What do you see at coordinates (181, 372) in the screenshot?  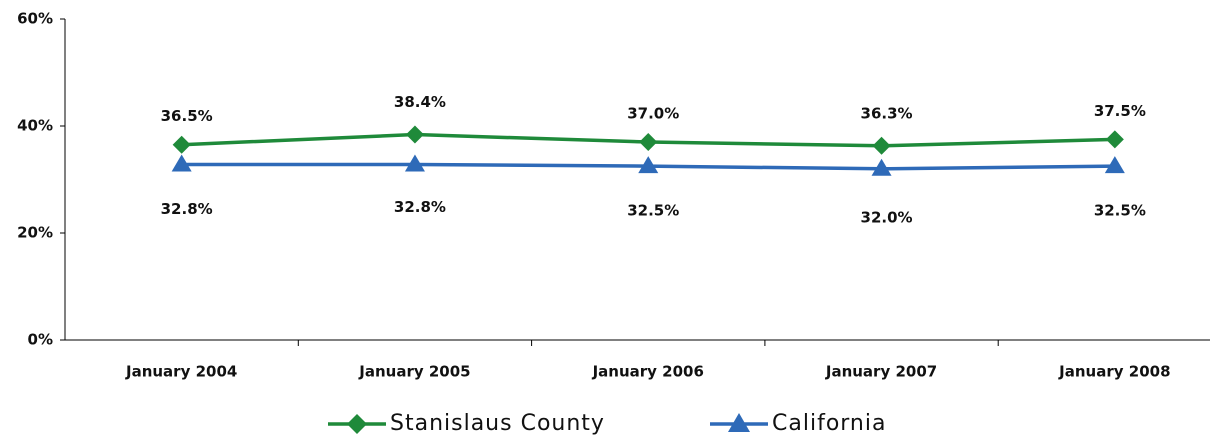 I see `x-tick-label: January 2004` at bounding box center [181, 372].